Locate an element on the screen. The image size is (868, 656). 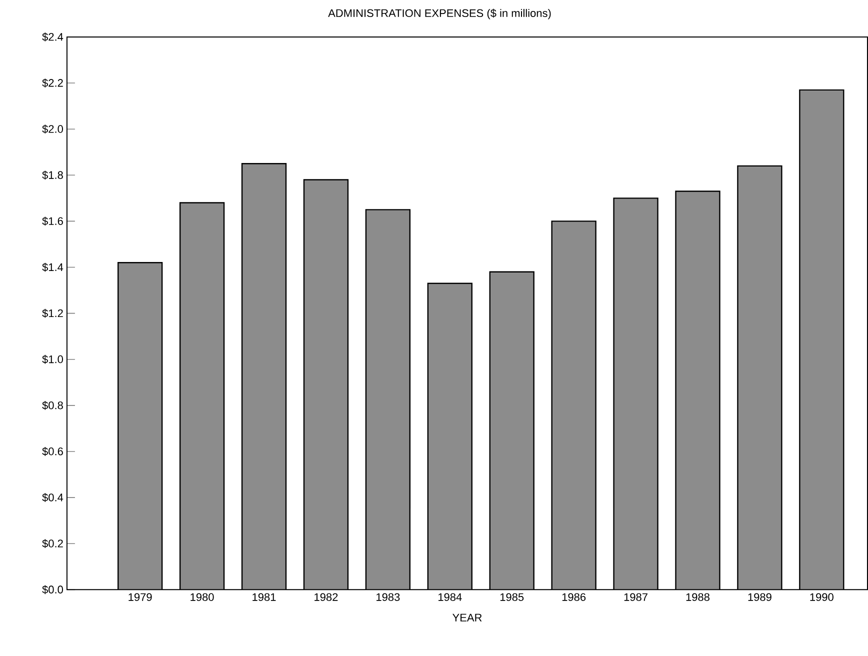
x-axis-title: YEAR is located at coordinates (467, 618).